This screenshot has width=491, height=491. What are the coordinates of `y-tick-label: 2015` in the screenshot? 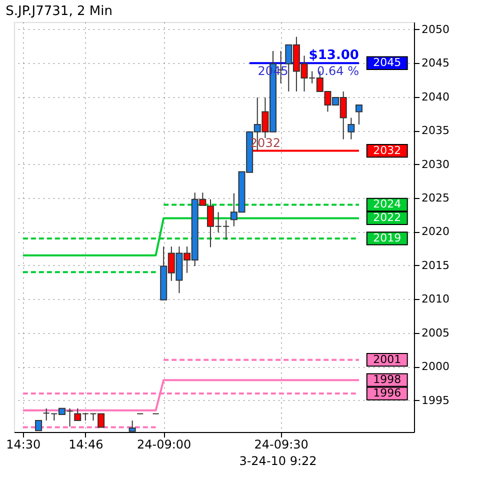 It's located at (436, 265).